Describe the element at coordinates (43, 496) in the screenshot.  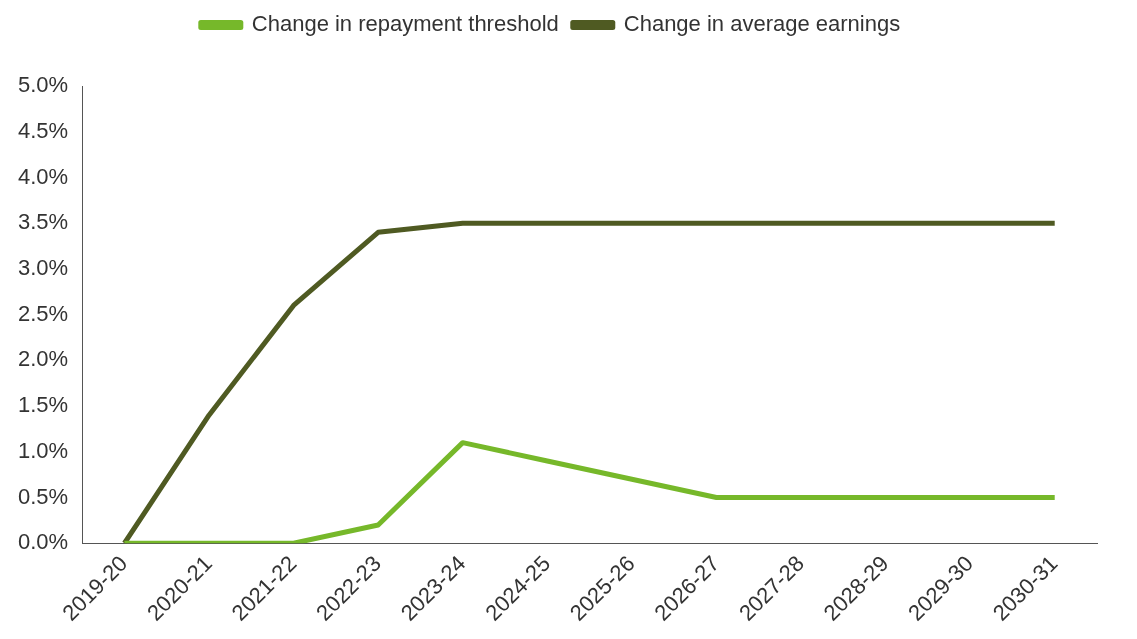
I see `y-tick-label: 0.5%` at that location.